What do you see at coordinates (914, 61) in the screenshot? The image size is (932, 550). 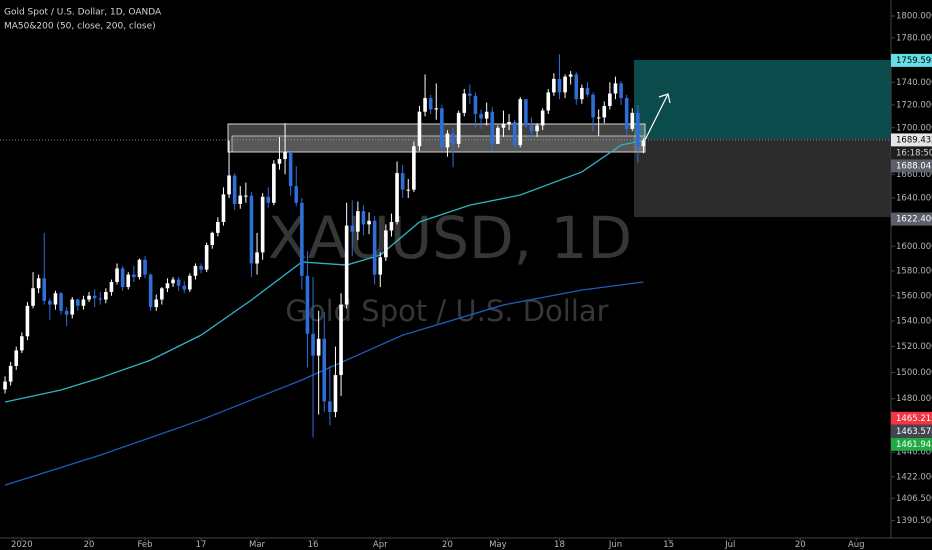 I see `price-label: 1759.598` at bounding box center [914, 61].